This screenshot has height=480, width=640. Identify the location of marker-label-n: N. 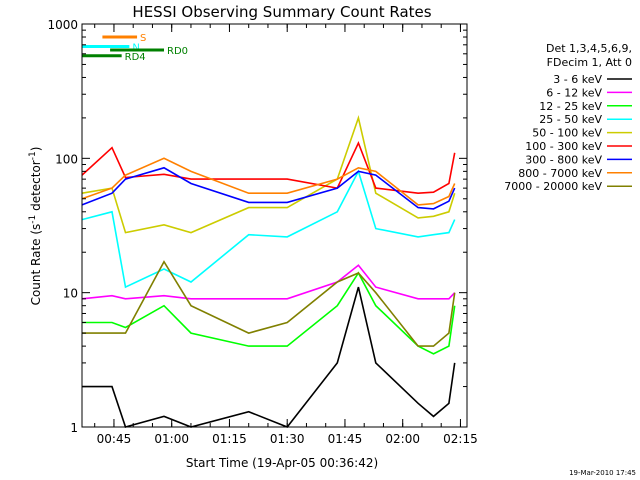
(135, 47).